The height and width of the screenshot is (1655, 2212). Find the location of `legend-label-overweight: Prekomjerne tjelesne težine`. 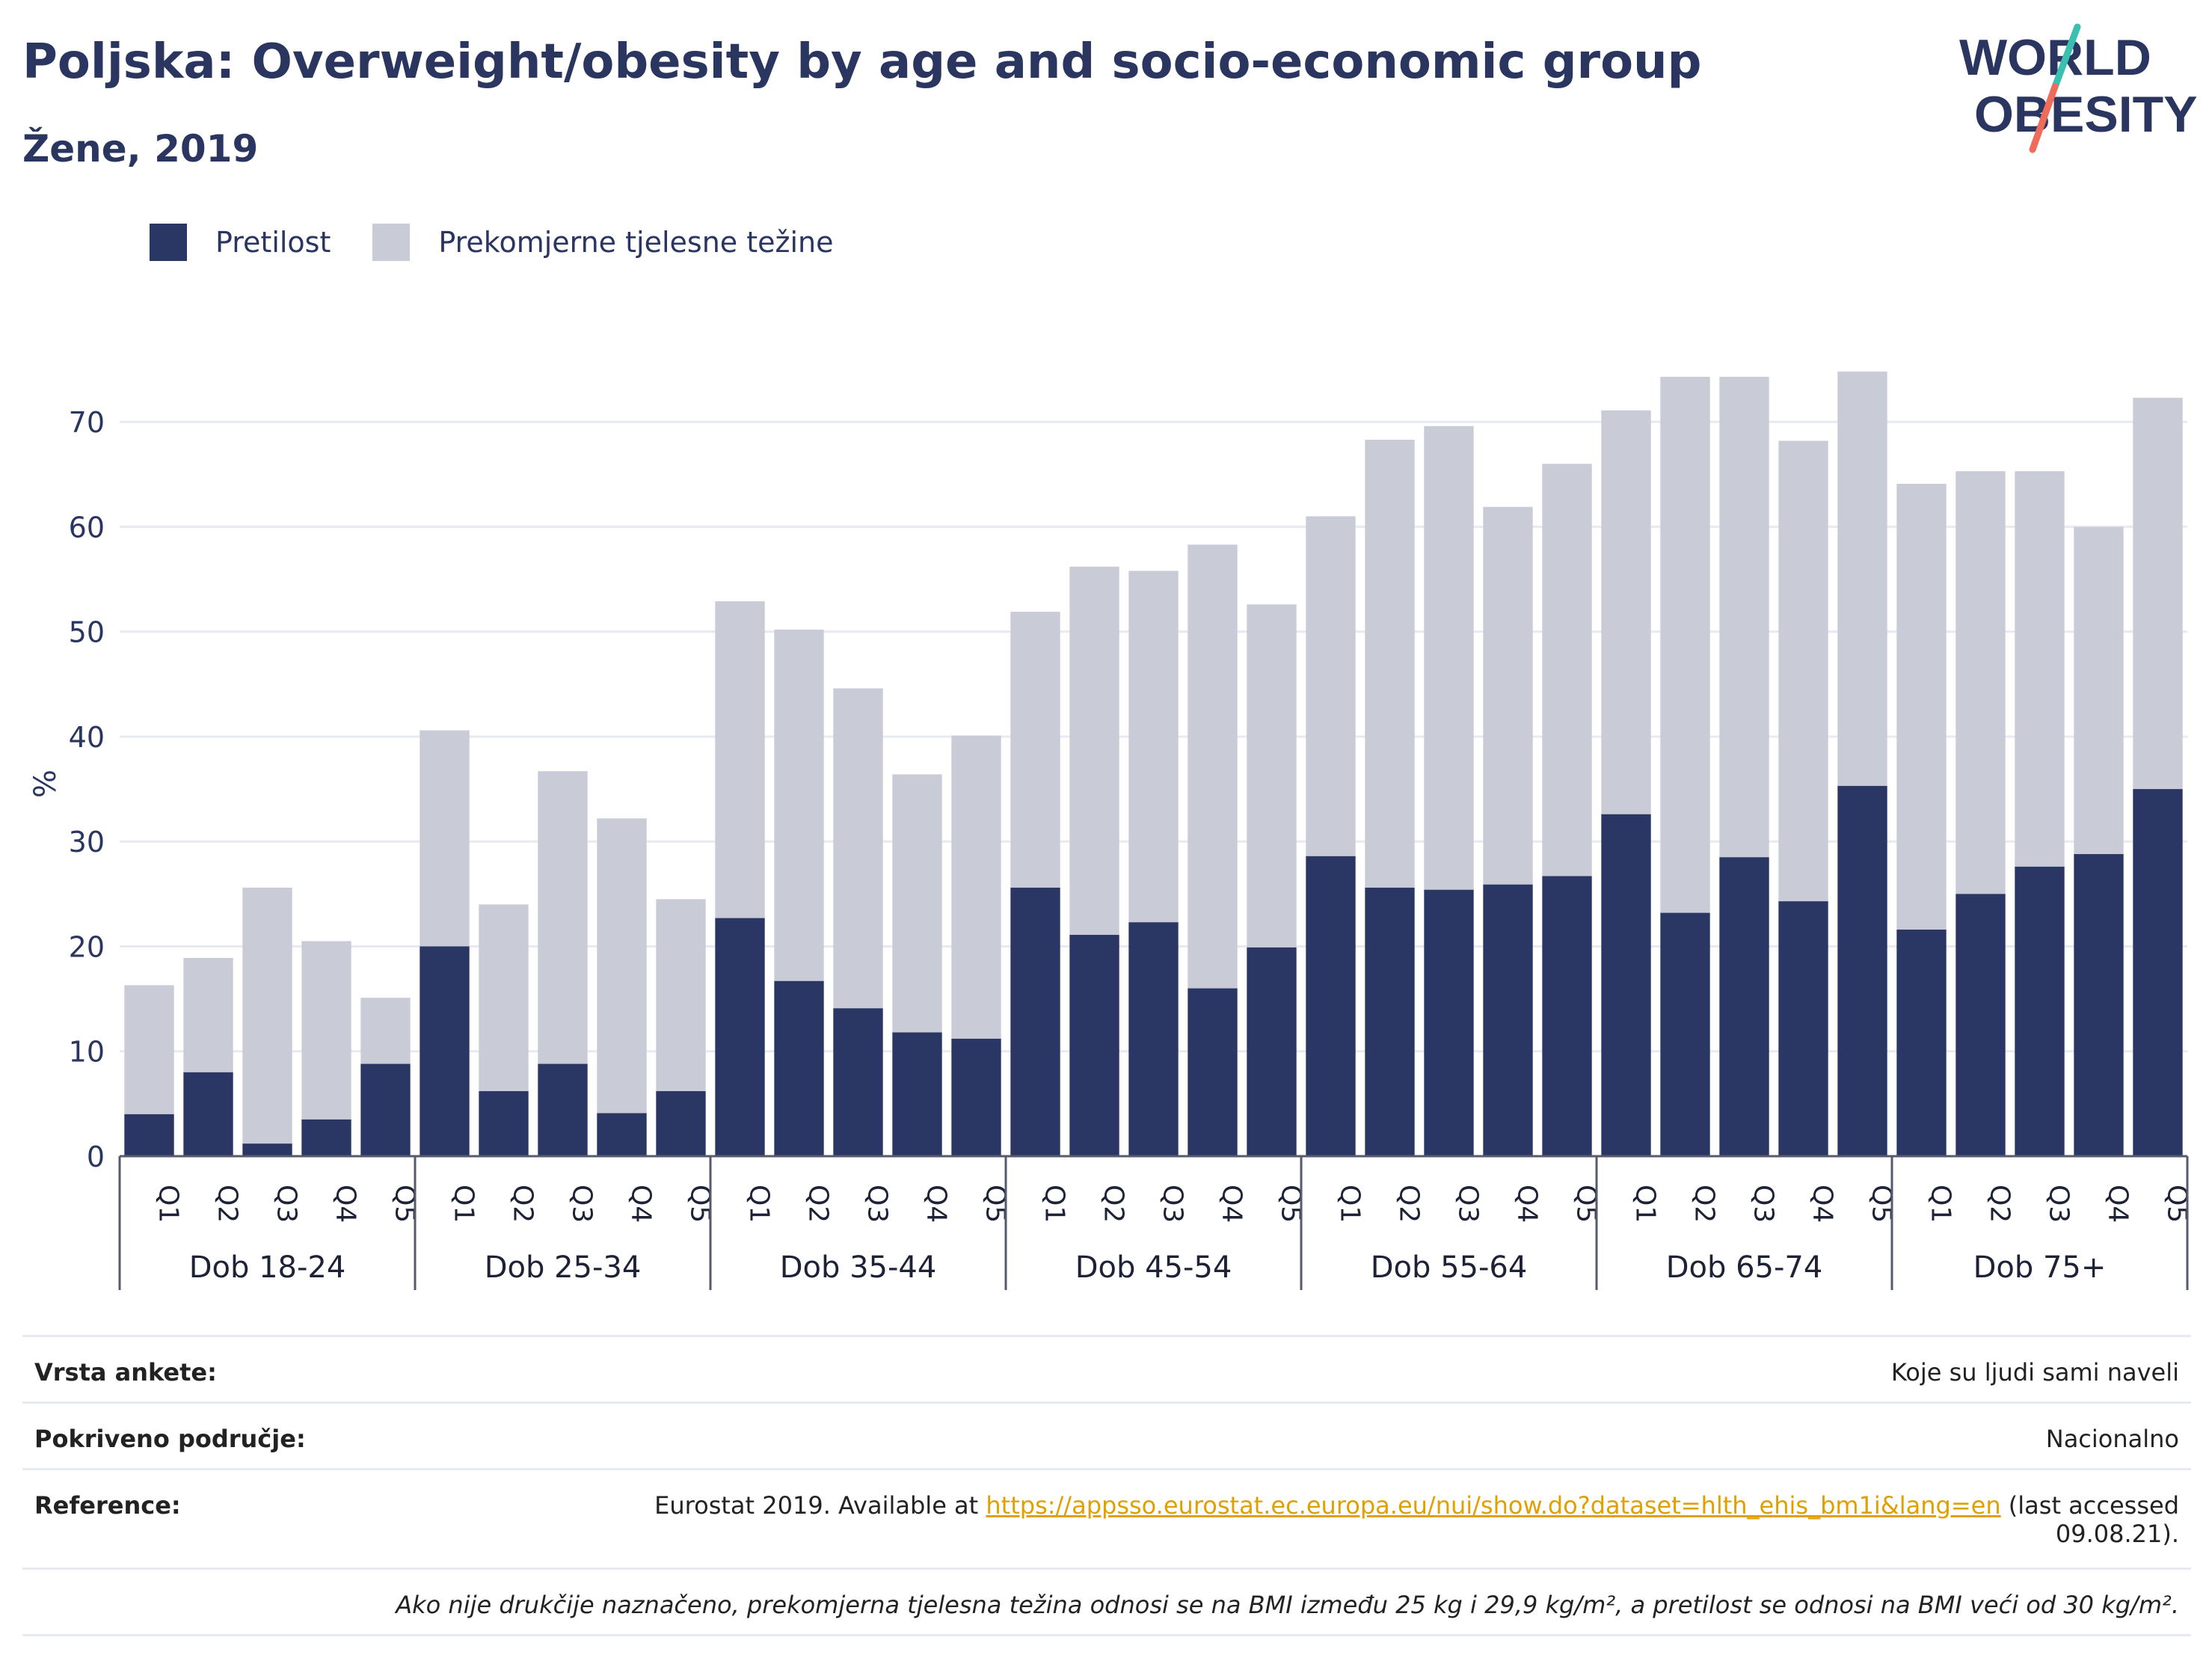

legend-label-overweight: Prekomjerne tjelesne težine is located at coordinates (636, 242).